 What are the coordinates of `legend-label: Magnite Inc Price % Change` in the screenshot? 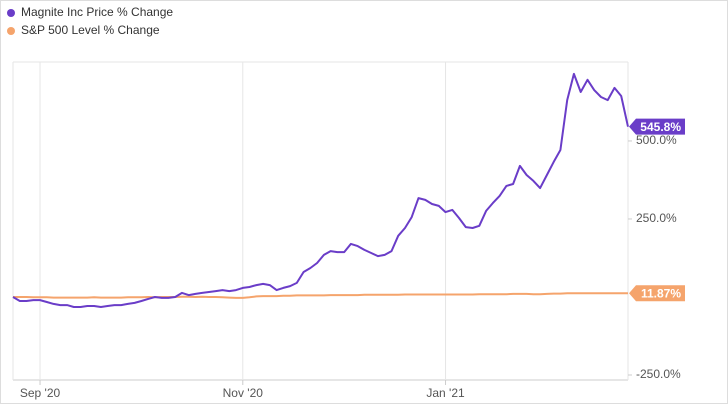 It's located at (97, 12).